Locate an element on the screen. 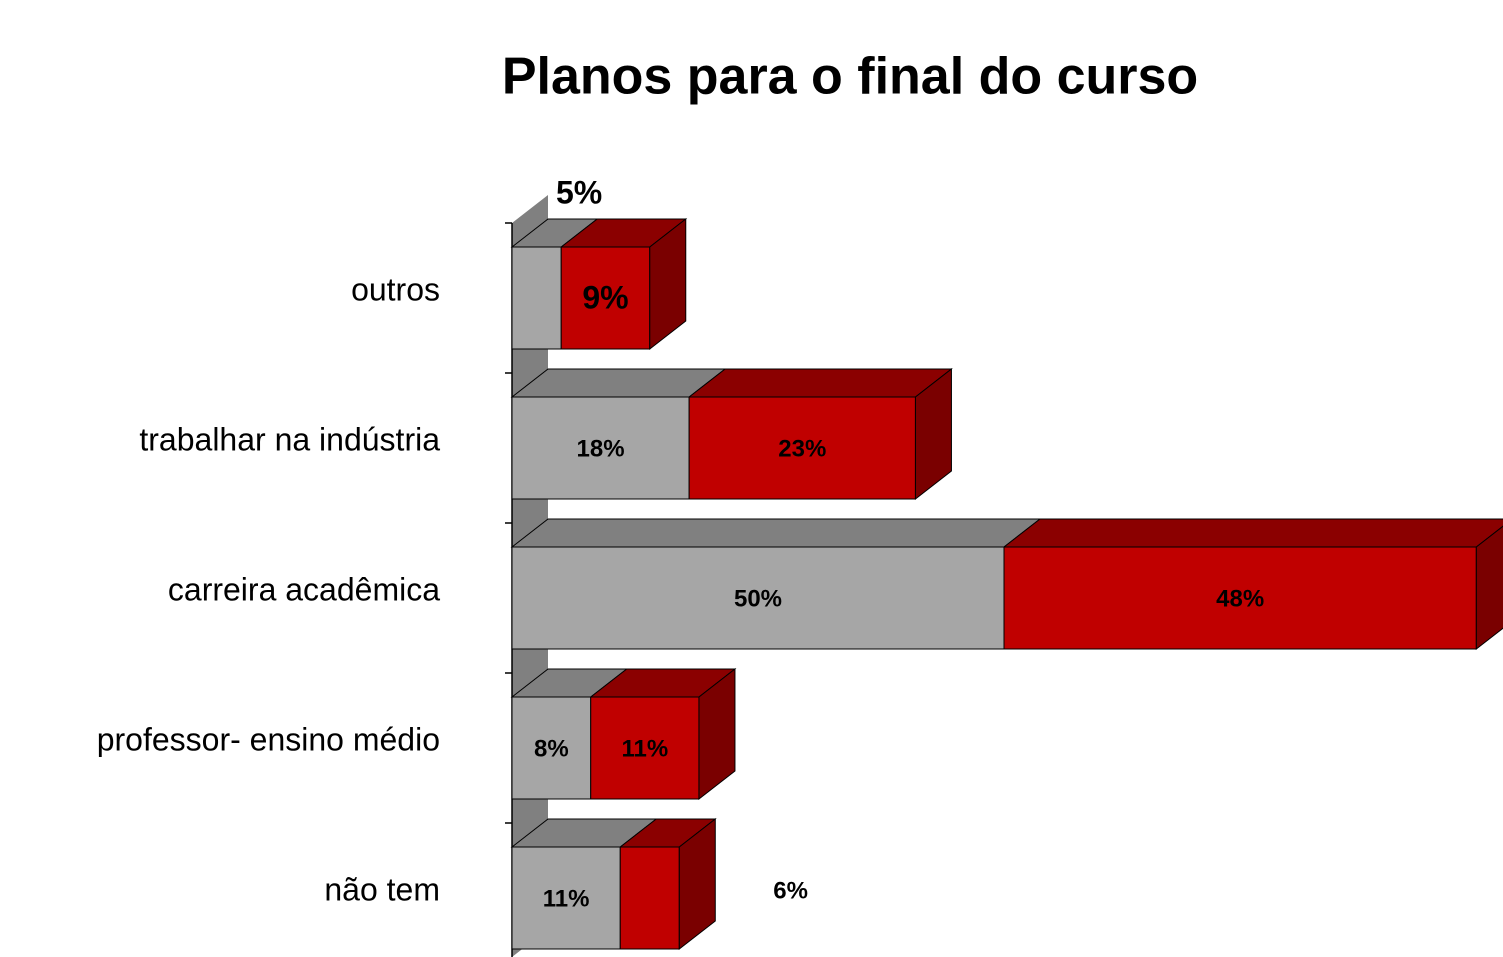  category-label: professor- ensino médio is located at coordinates (268, 739).